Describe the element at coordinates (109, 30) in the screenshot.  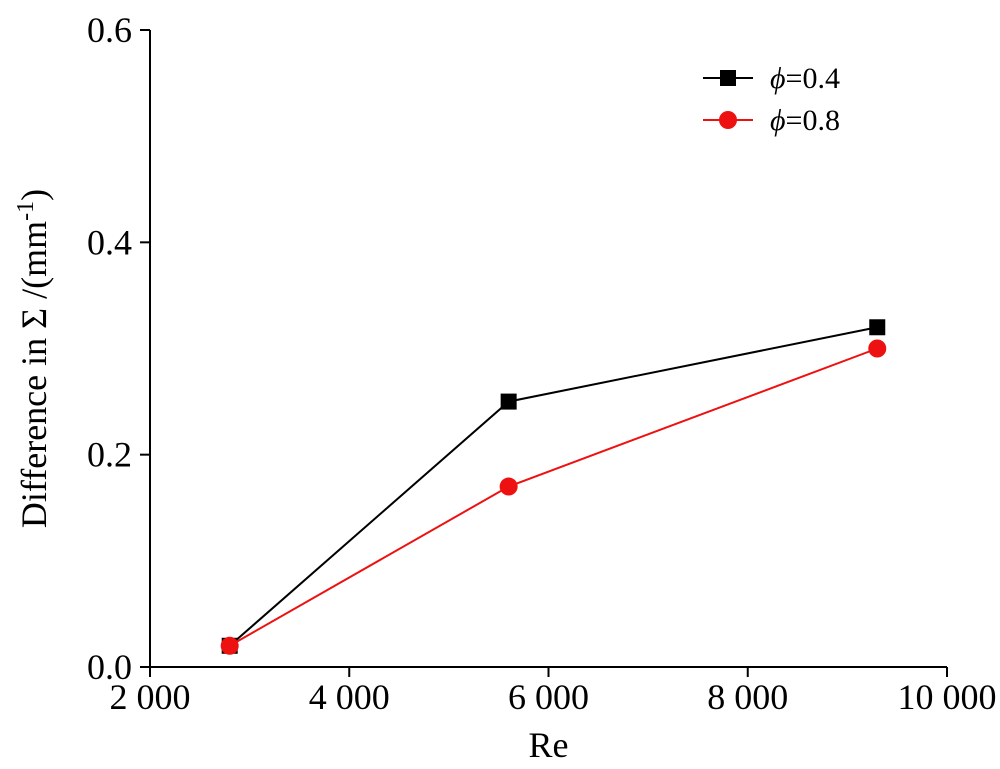
I see `y-tick-label: 0.6` at that location.